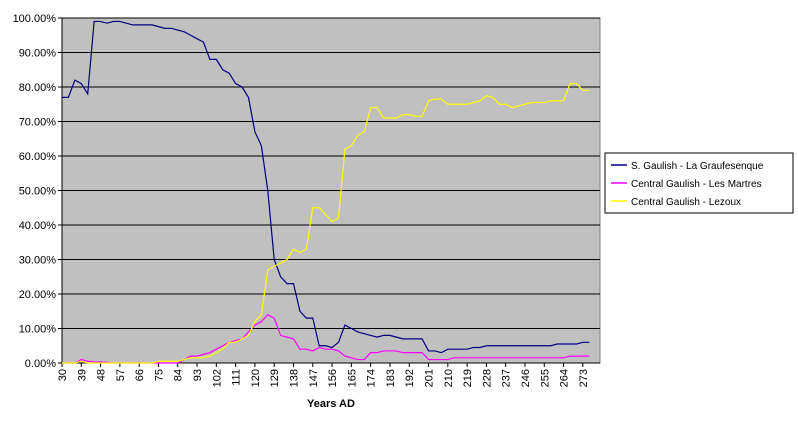  What do you see at coordinates (526, 378) in the screenshot?
I see `x-tick-label: 246` at bounding box center [526, 378].